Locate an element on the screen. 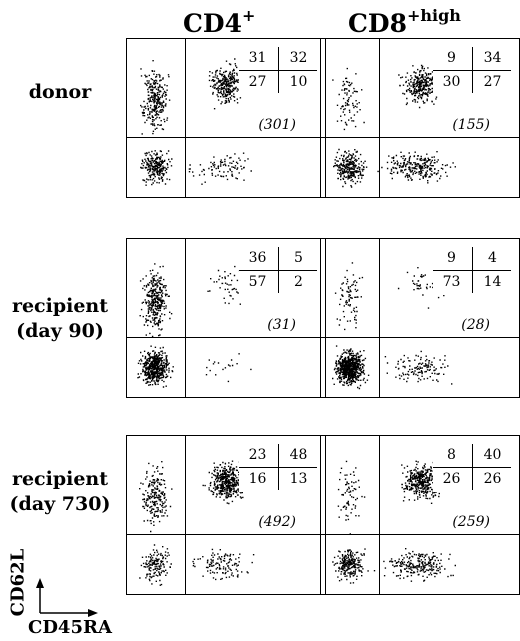 Image resolution: width=520 pixels, height=641 pixels. x-axis-label: CD45RA is located at coordinates (70, 627).